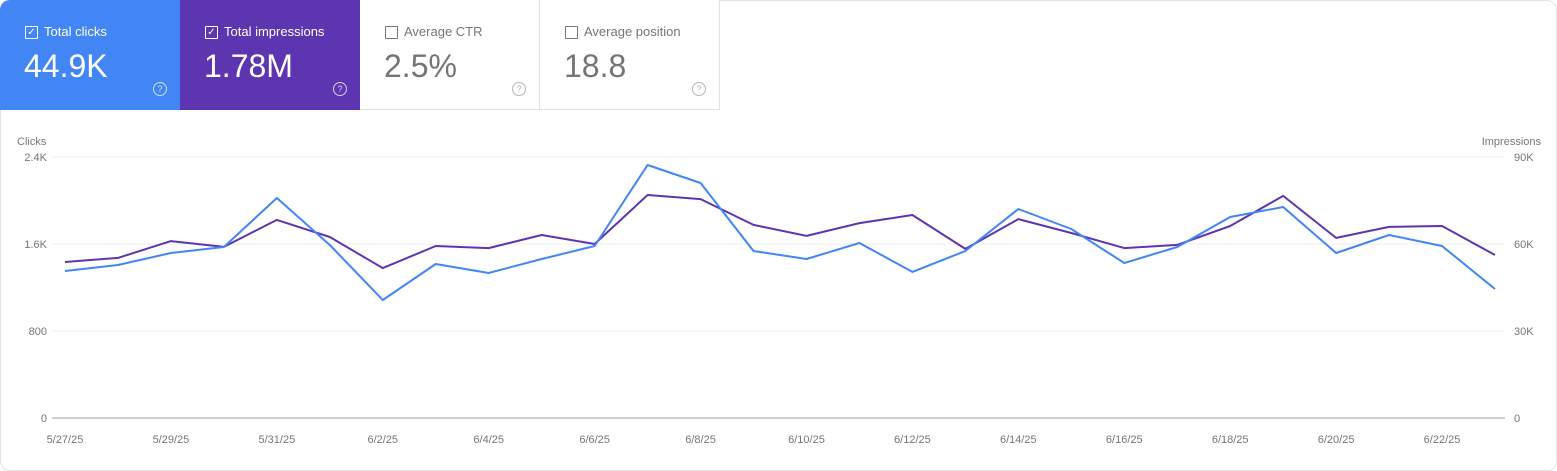 This screenshot has width=1557, height=471. What do you see at coordinates (1524, 332) in the screenshot?
I see `y-tick-label-right: 30K` at bounding box center [1524, 332].